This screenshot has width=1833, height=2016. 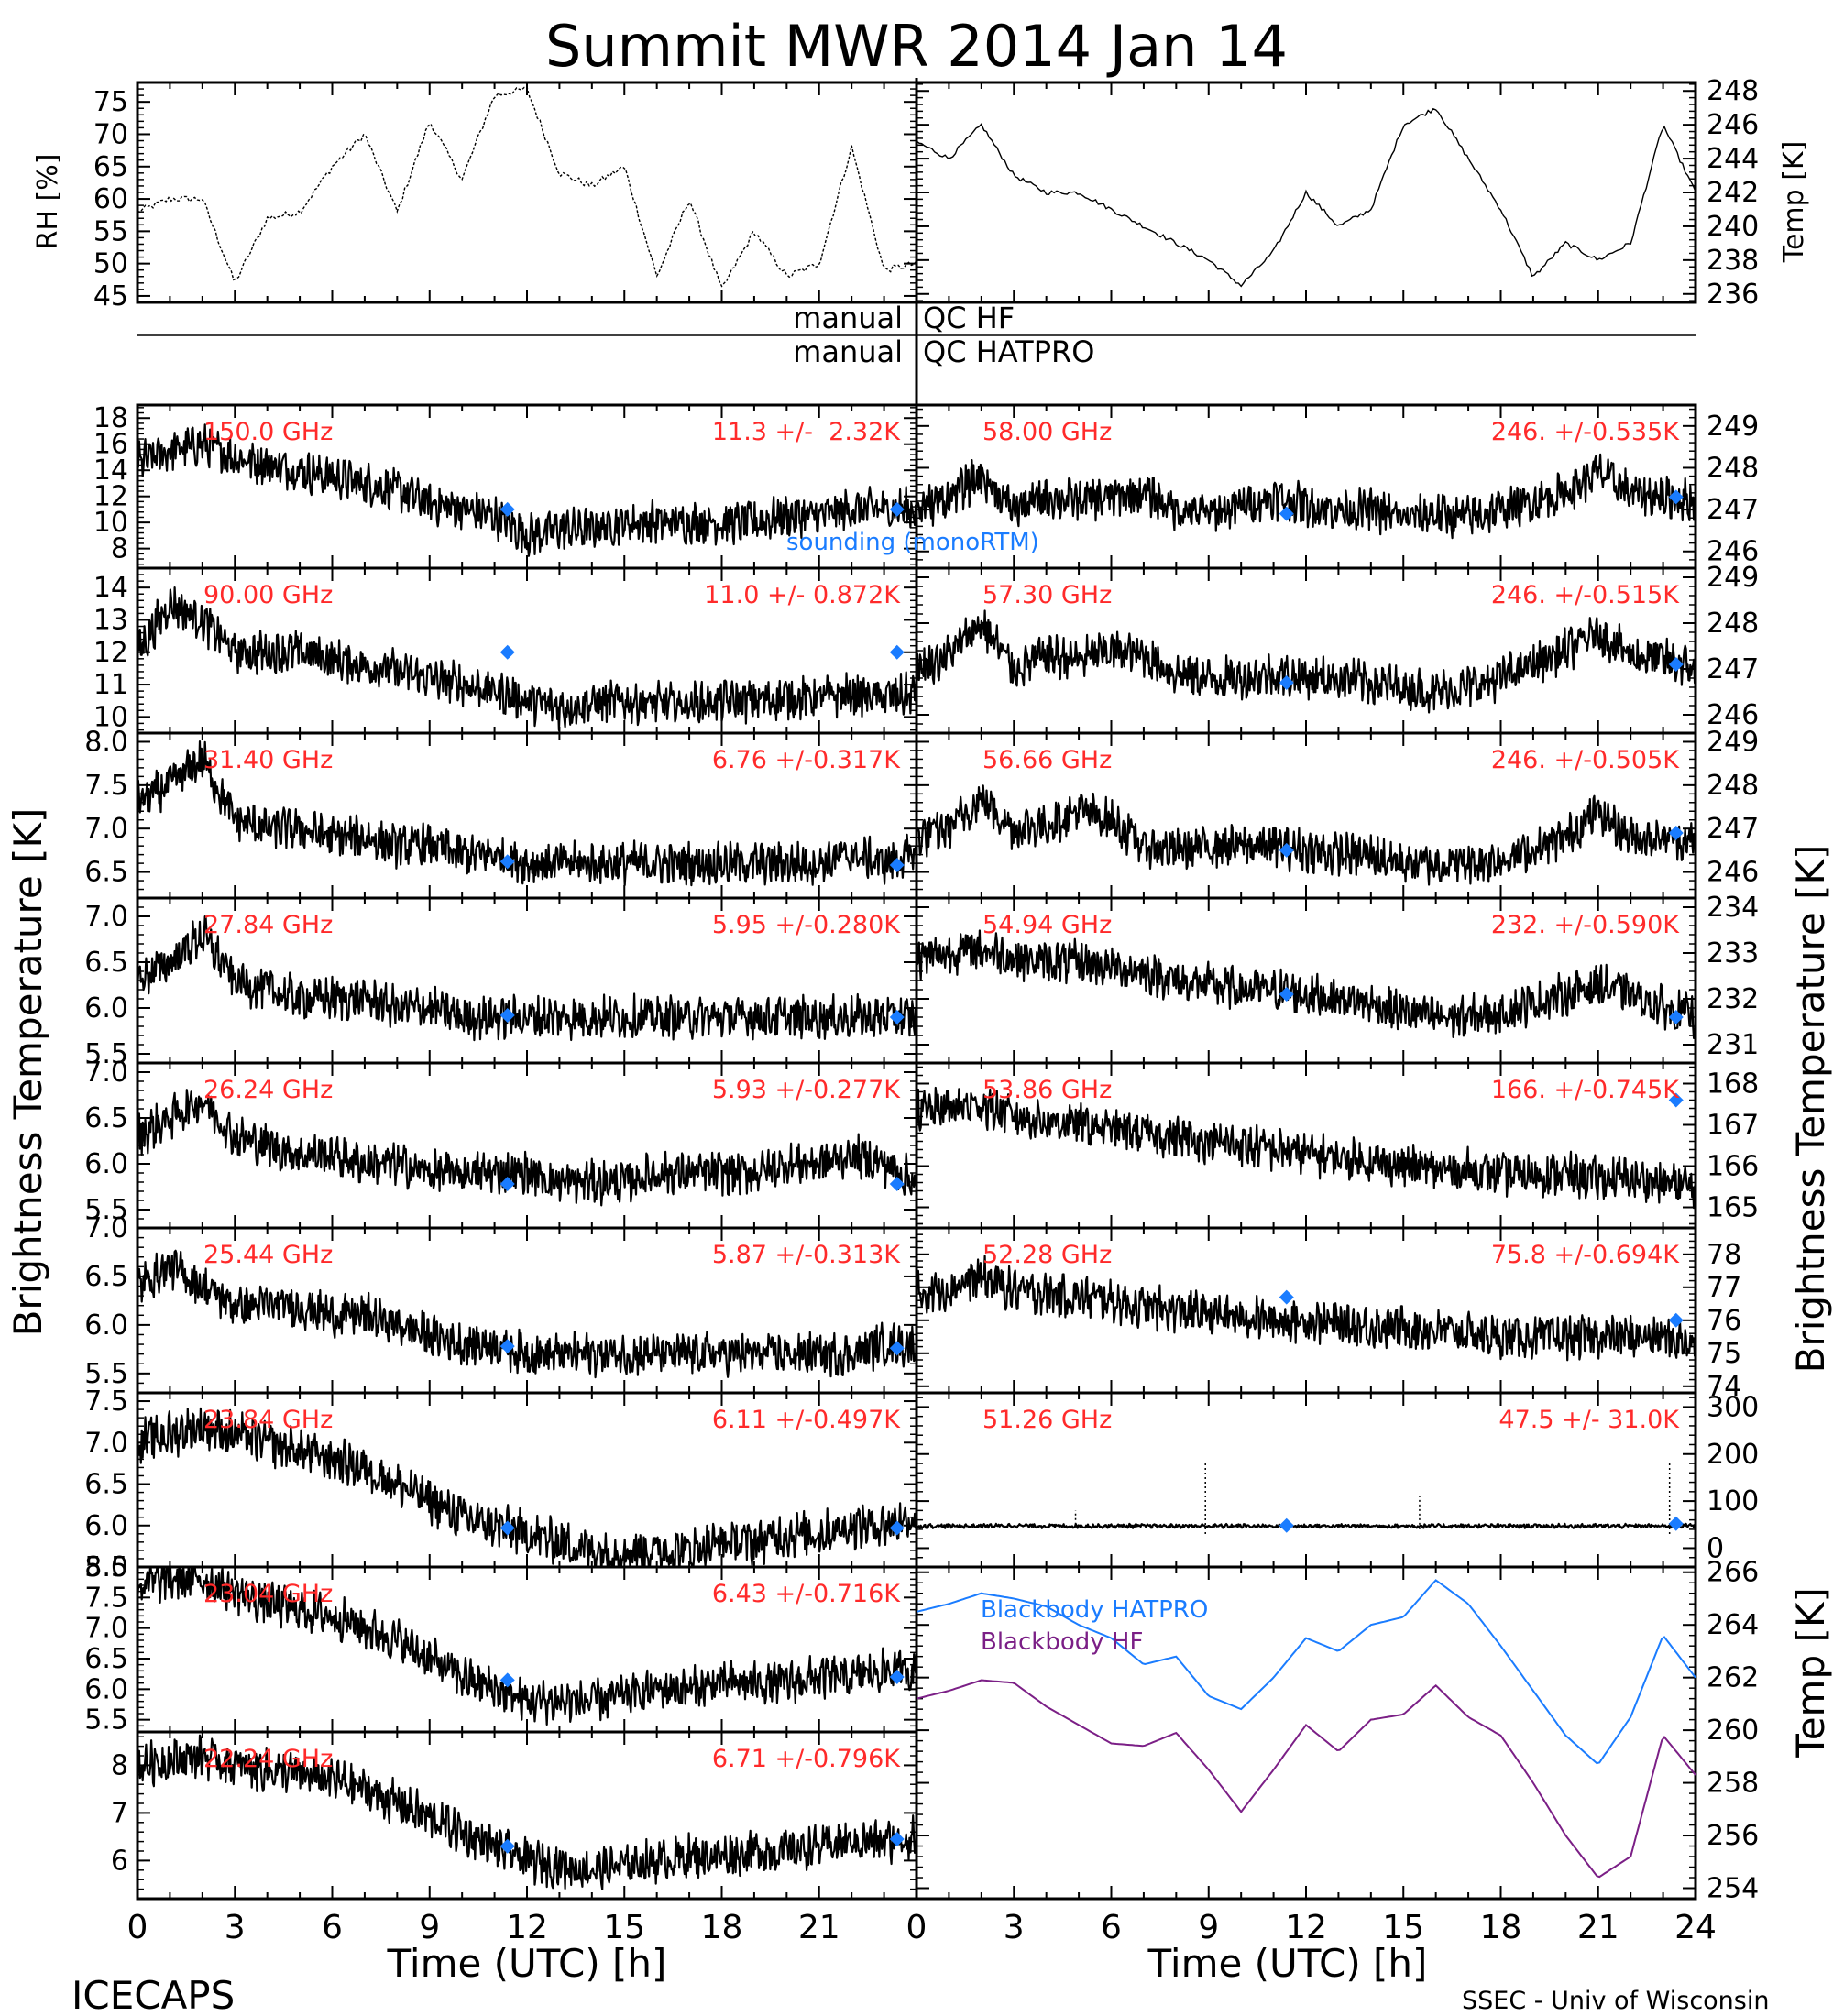 What do you see at coordinates (1047, 1420) in the screenshot?
I see `channel-label: 51.26 GHz` at bounding box center [1047, 1420].